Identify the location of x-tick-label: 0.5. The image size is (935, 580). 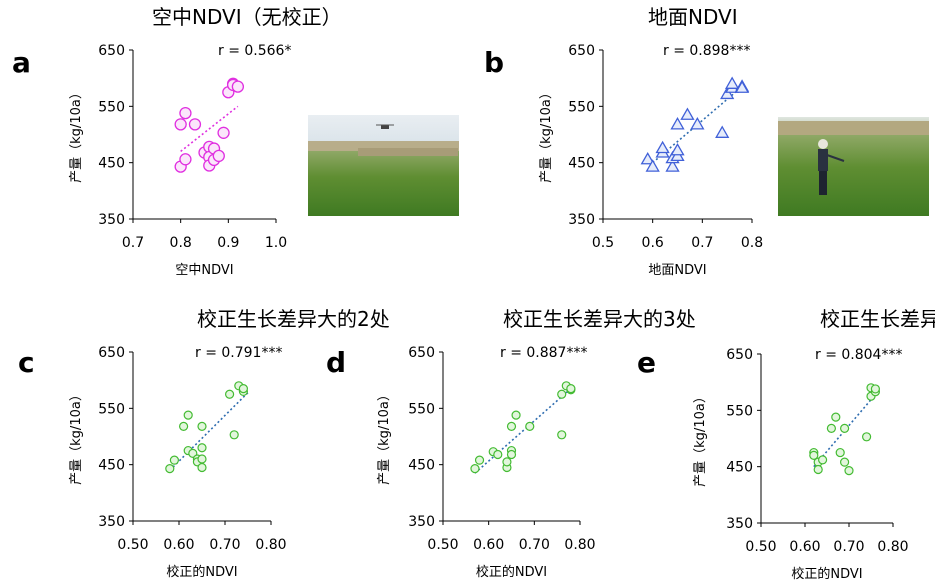
(603, 243).